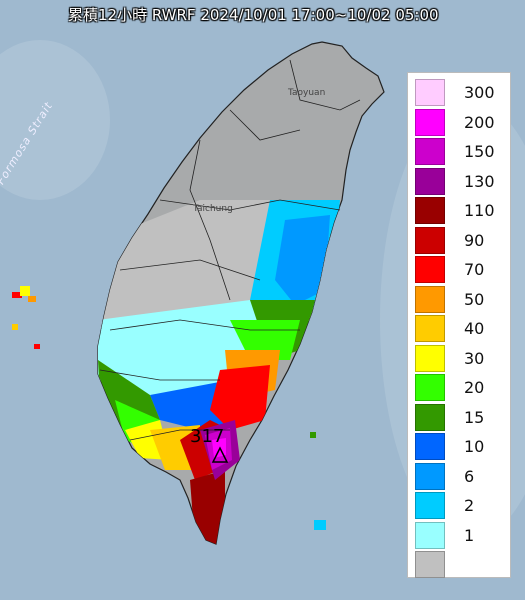  What do you see at coordinates (479, 181) in the screenshot?
I see `legend-label: 130` at bounding box center [479, 181].